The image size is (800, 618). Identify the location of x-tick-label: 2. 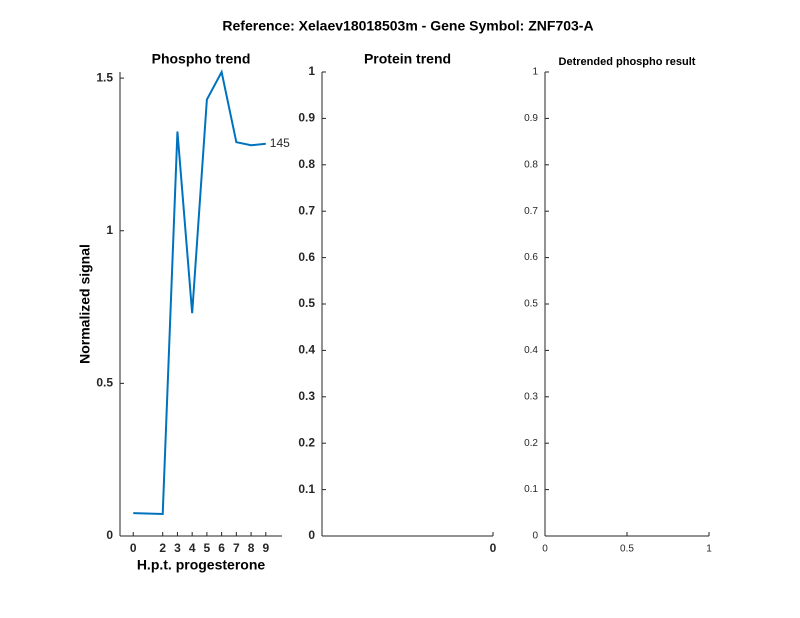
(162, 548).